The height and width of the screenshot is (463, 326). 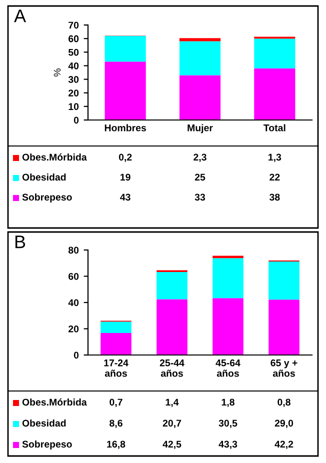 I want to click on data-label: 38, so click(x=274, y=197).